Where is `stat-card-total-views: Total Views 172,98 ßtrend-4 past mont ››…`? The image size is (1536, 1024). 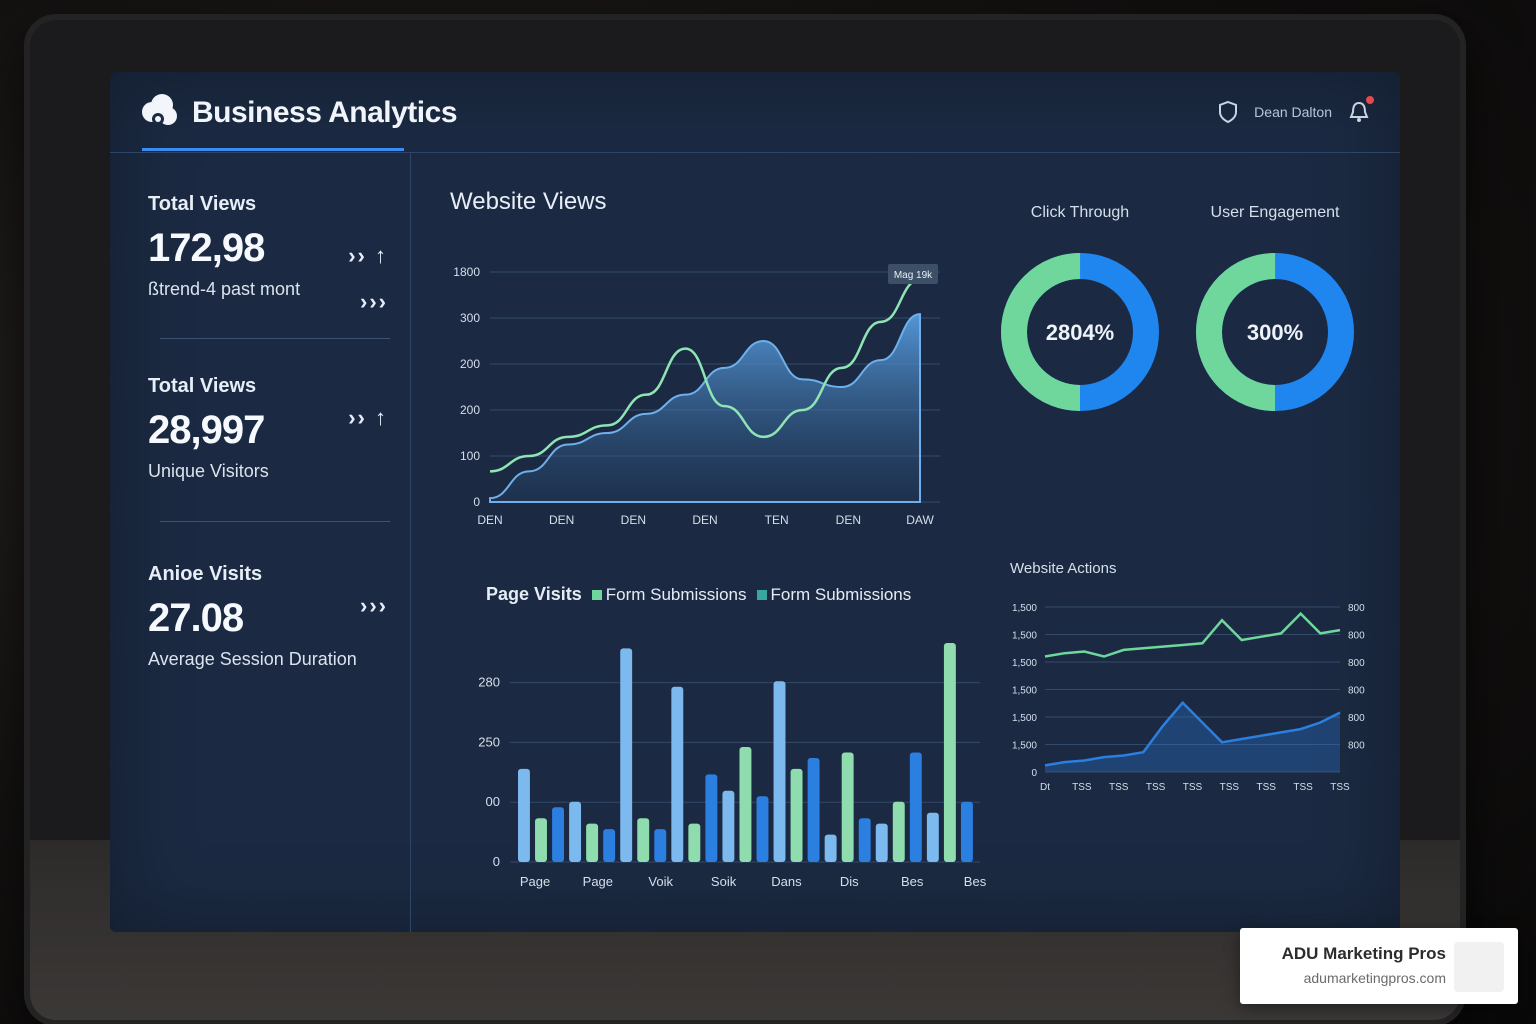
stat-card-total-views: Total Views 172,98 ßtrend-4 past mont ››… is located at coordinates (273, 253).